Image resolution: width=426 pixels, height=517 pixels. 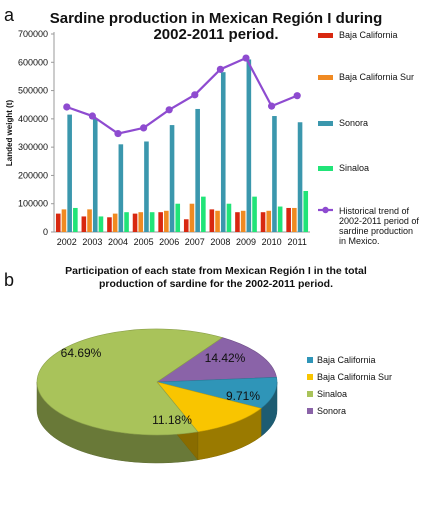 I want to click on y-tick-label: 500000, so click(x=33, y=91).